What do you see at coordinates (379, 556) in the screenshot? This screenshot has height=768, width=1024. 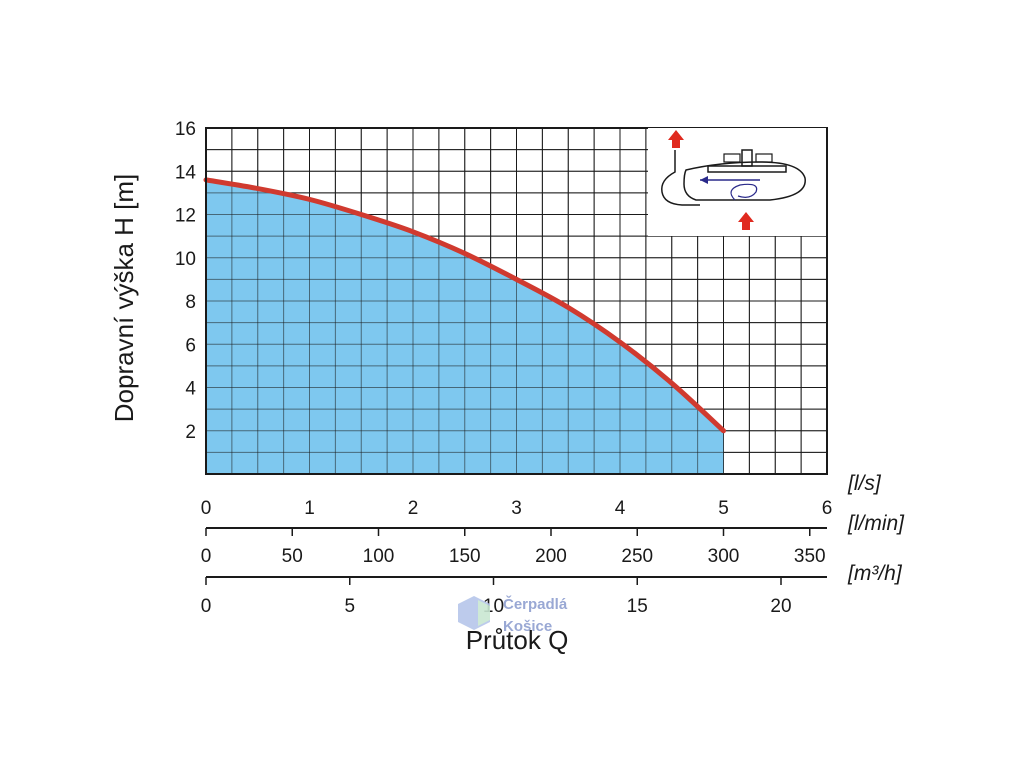 I see `x-tick-label: 100` at bounding box center [379, 556].